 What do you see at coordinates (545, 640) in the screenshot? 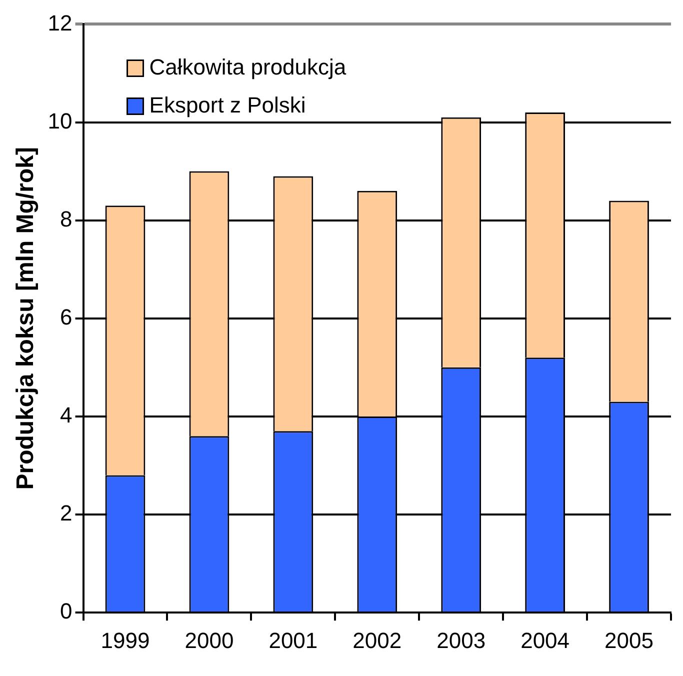
I see `x-tick-label: 2004` at bounding box center [545, 640].